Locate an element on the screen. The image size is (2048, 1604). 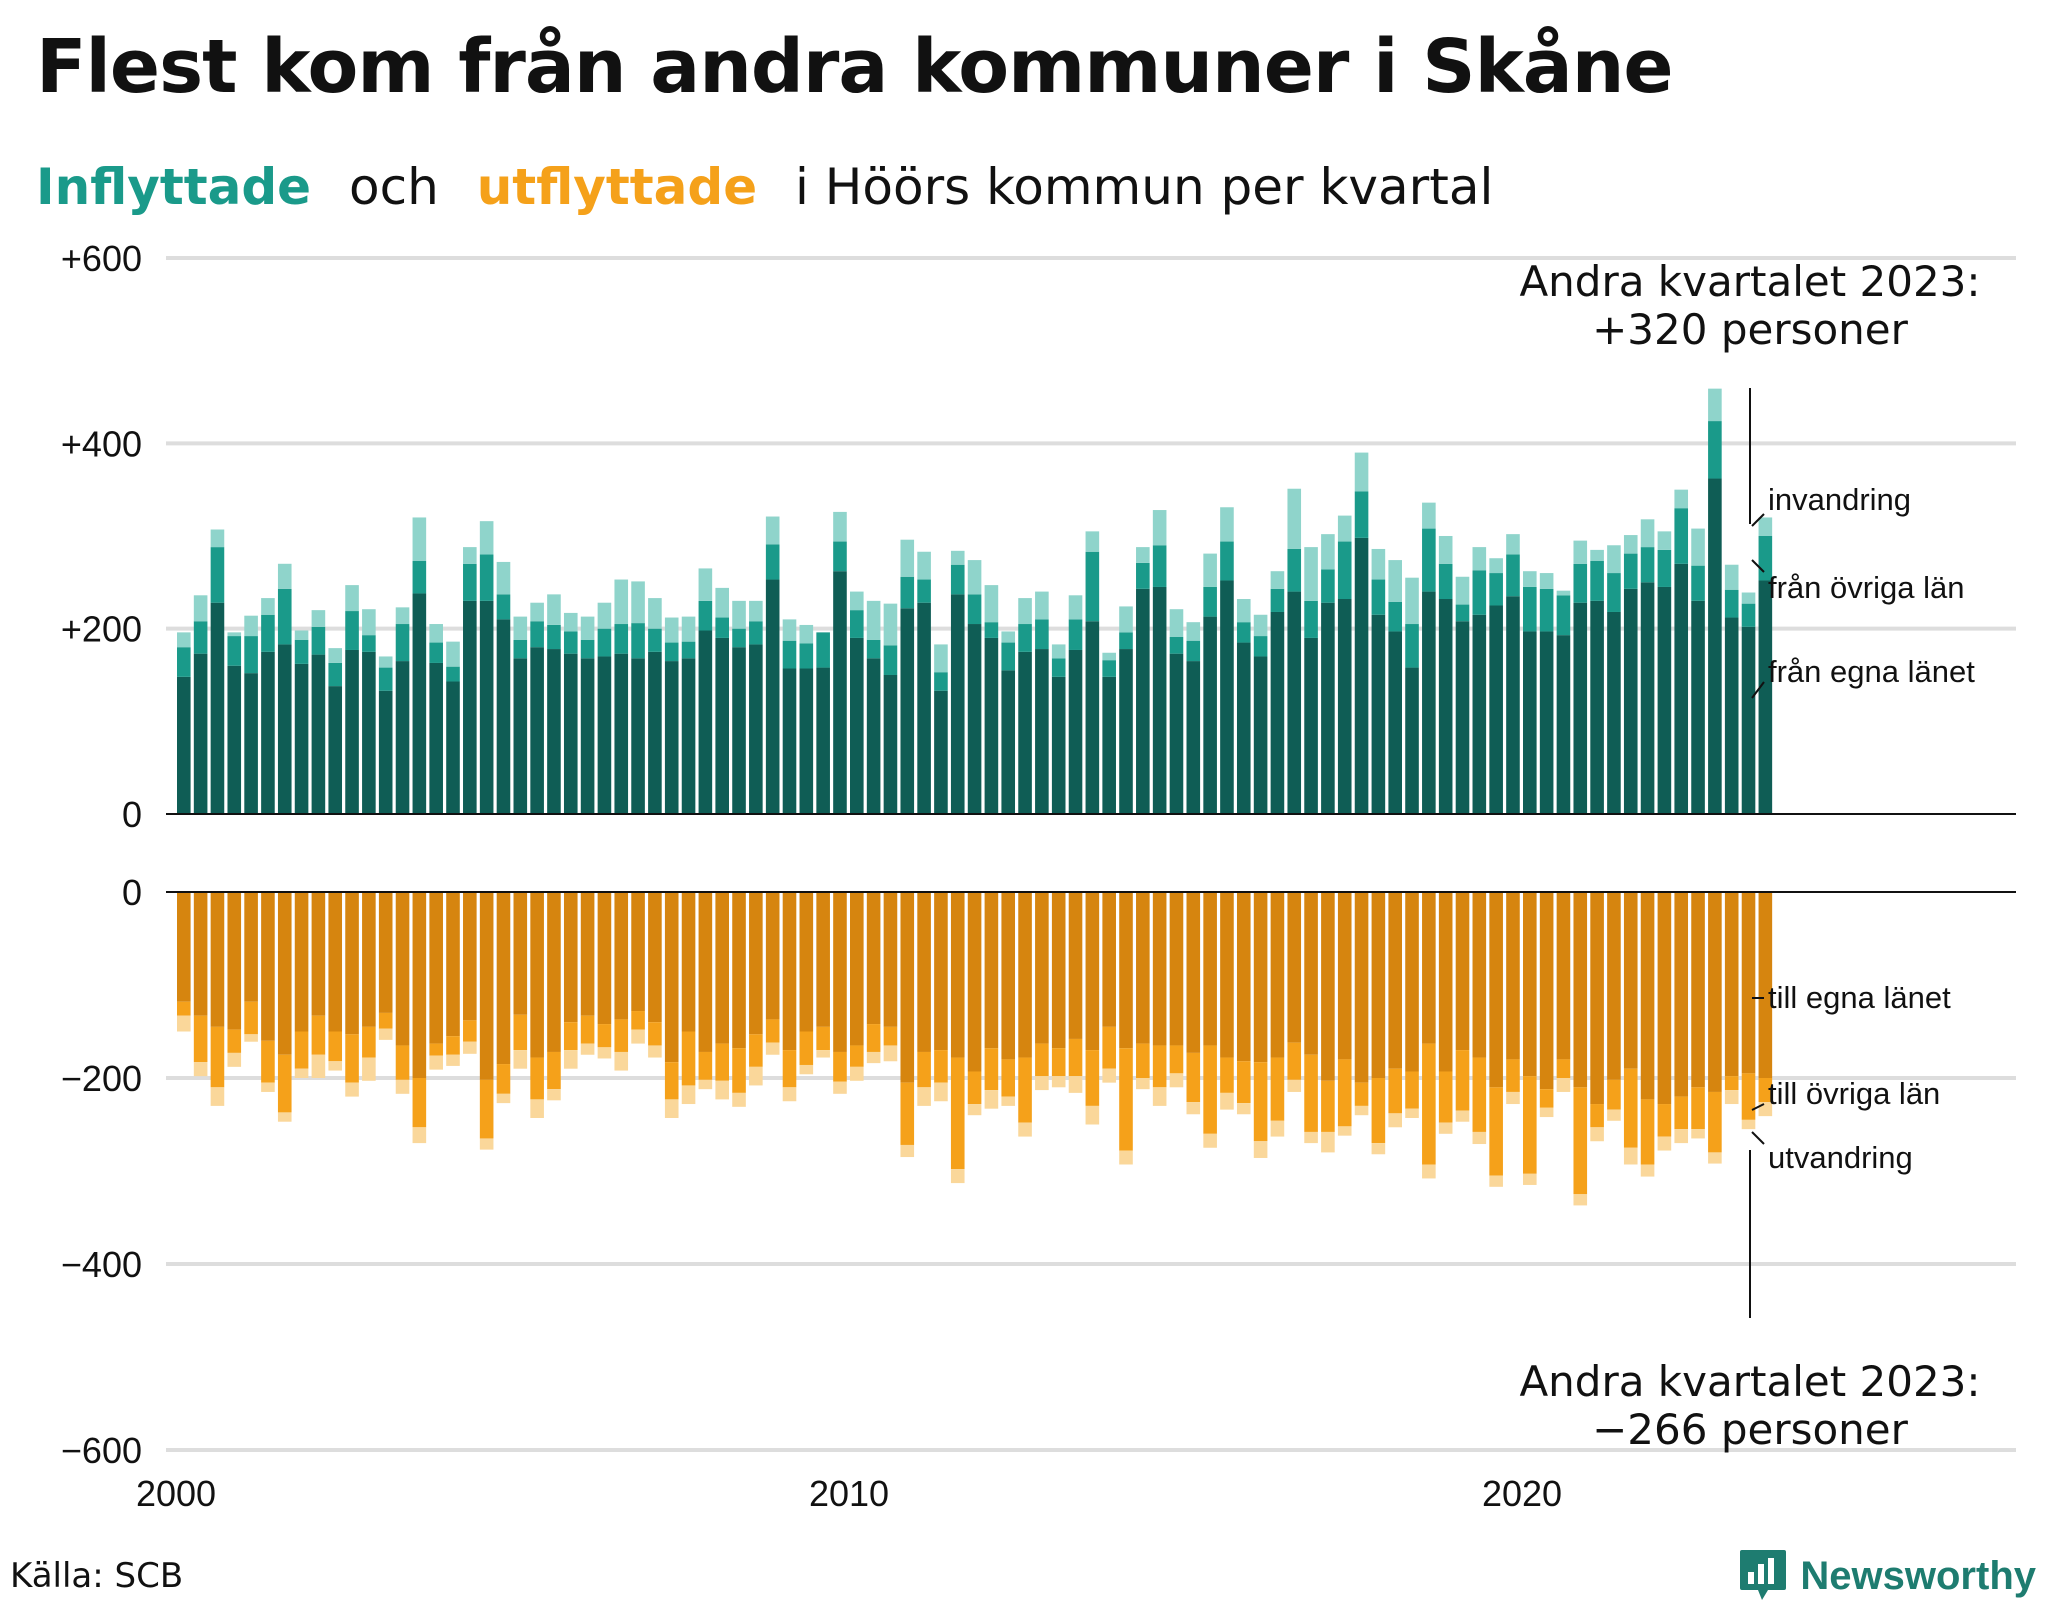
chart-title: Flest kom från andra kommuner i Skåne is located at coordinates (855, 67).